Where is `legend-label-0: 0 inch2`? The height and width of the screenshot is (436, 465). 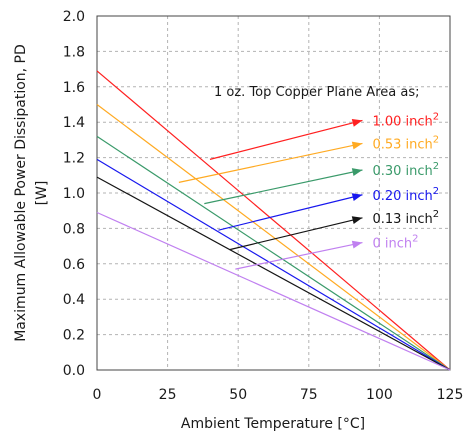 legend-label-0: 0 inch2 is located at coordinates (395, 243).